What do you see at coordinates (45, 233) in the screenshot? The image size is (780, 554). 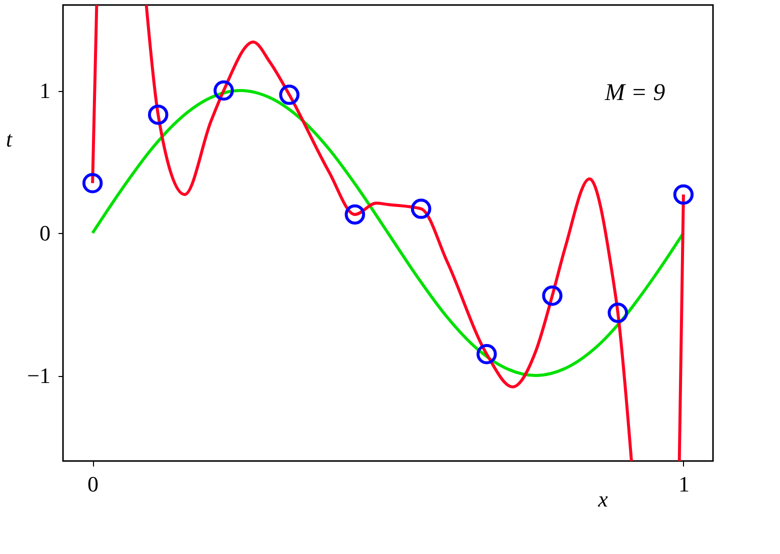 I see `y-tick-label: 0` at bounding box center [45, 233].